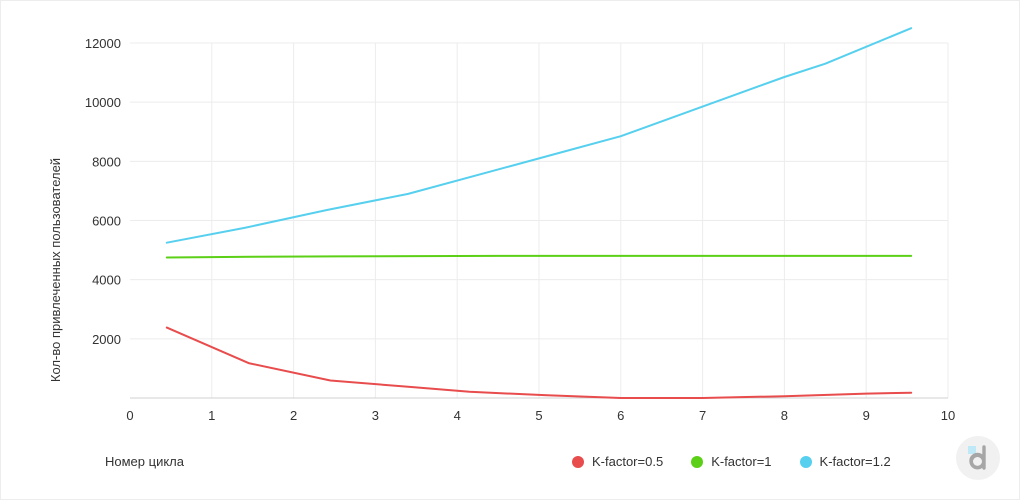 This screenshot has height=500, width=1020. What do you see at coordinates (106, 161) in the screenshot?
I see `y-tick-label: 8000` at bounding box center [106, 161].